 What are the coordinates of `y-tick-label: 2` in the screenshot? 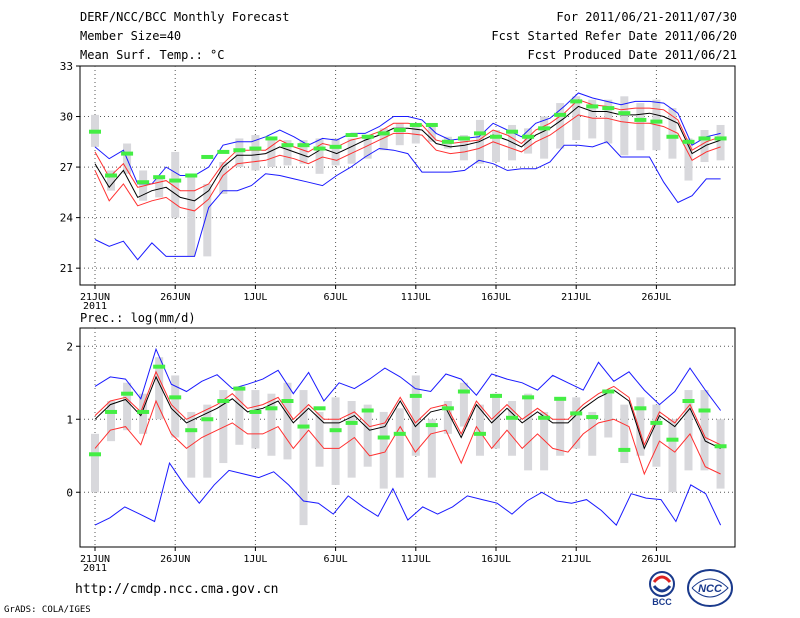 It's located at (69, 346).